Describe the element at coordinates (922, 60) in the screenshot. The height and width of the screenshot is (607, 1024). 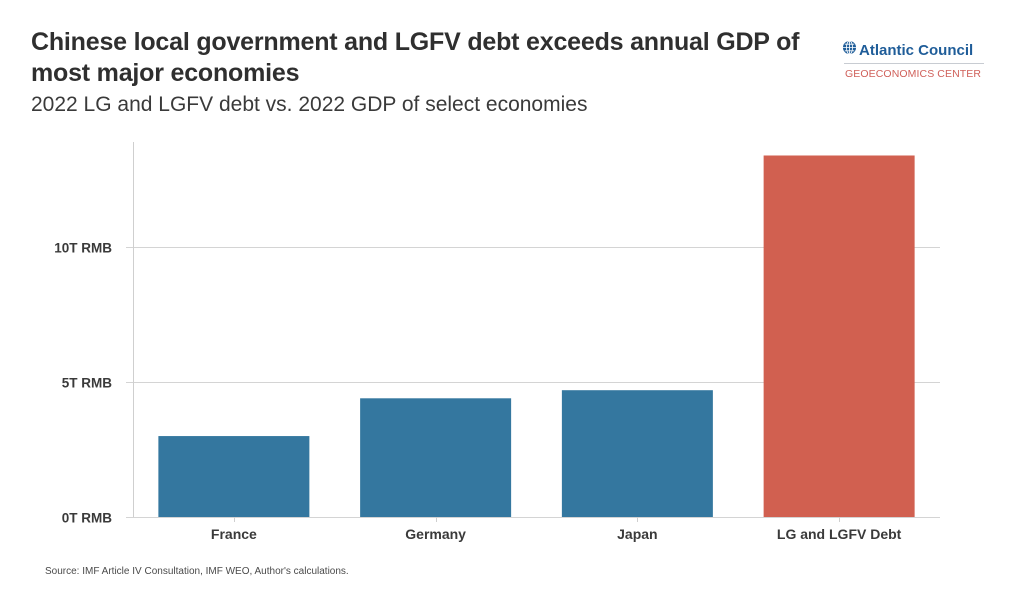
I see `atlantic-council-logo: Atlantic Council GEOECONOMICS CENTER` at that location.